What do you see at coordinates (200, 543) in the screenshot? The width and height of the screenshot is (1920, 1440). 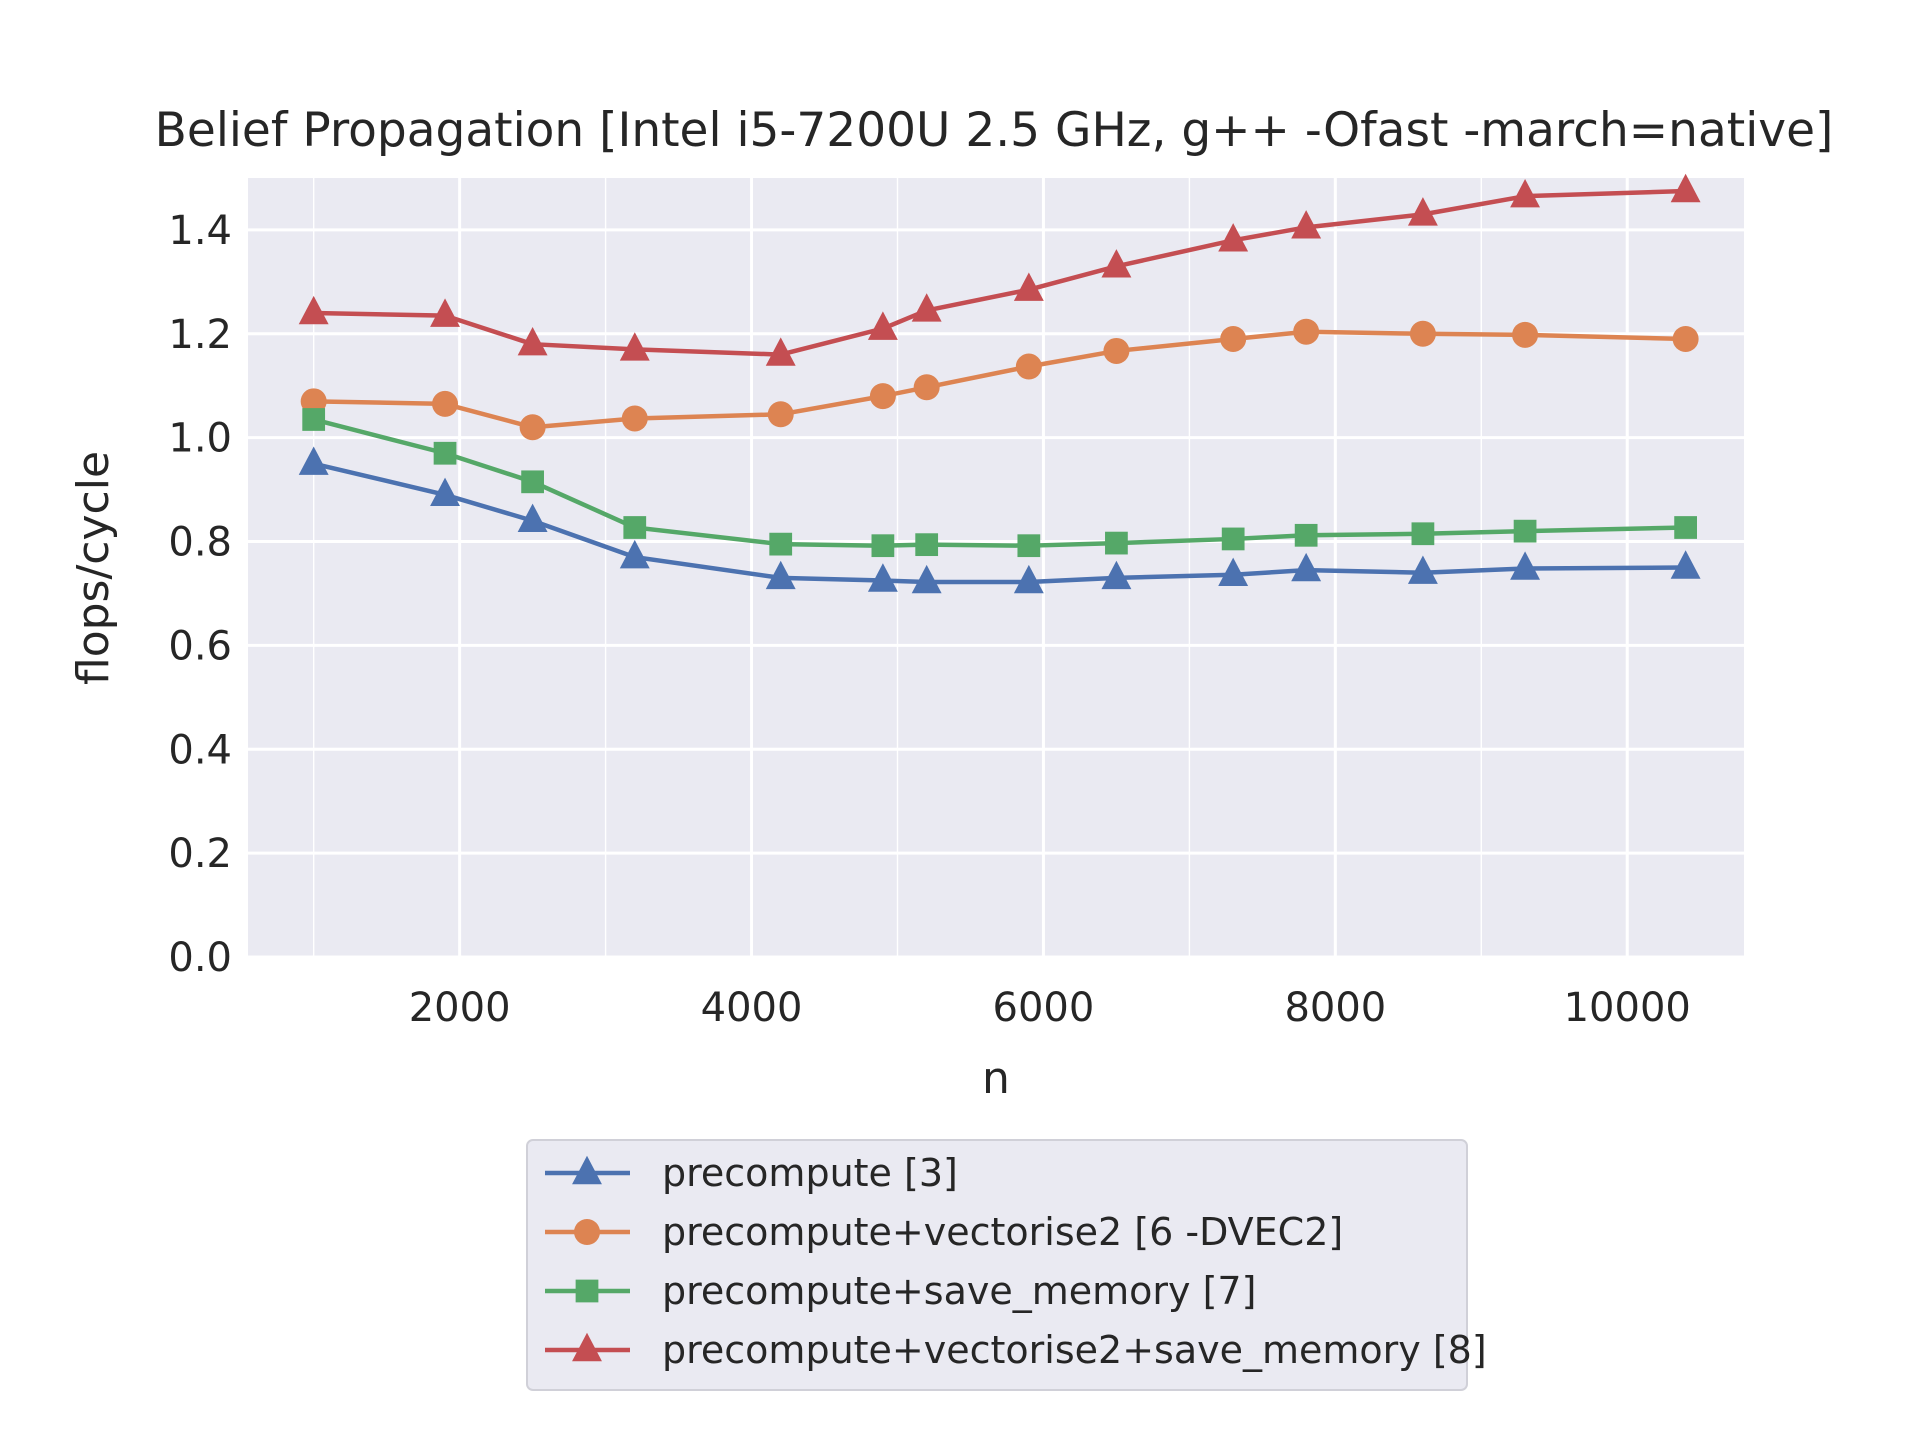 I see `y-tick-label: 0.8` at bounding box center [200, 543].